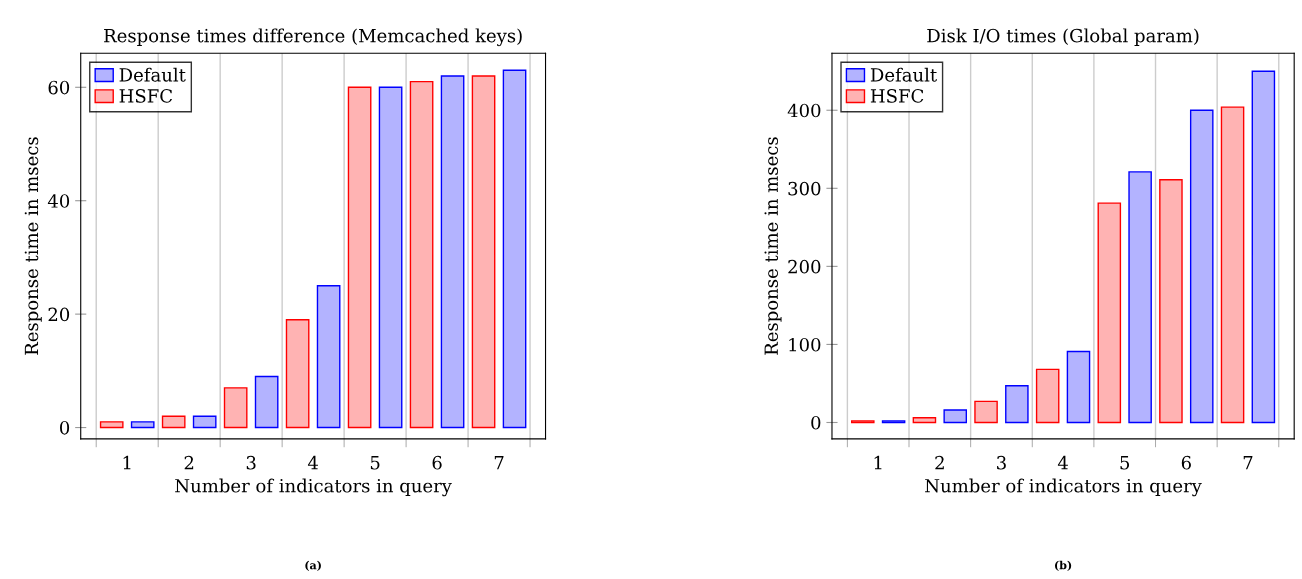  Describe the element at coordinates (313, 565) in the screenshot. I see `text: (a)` at that location.